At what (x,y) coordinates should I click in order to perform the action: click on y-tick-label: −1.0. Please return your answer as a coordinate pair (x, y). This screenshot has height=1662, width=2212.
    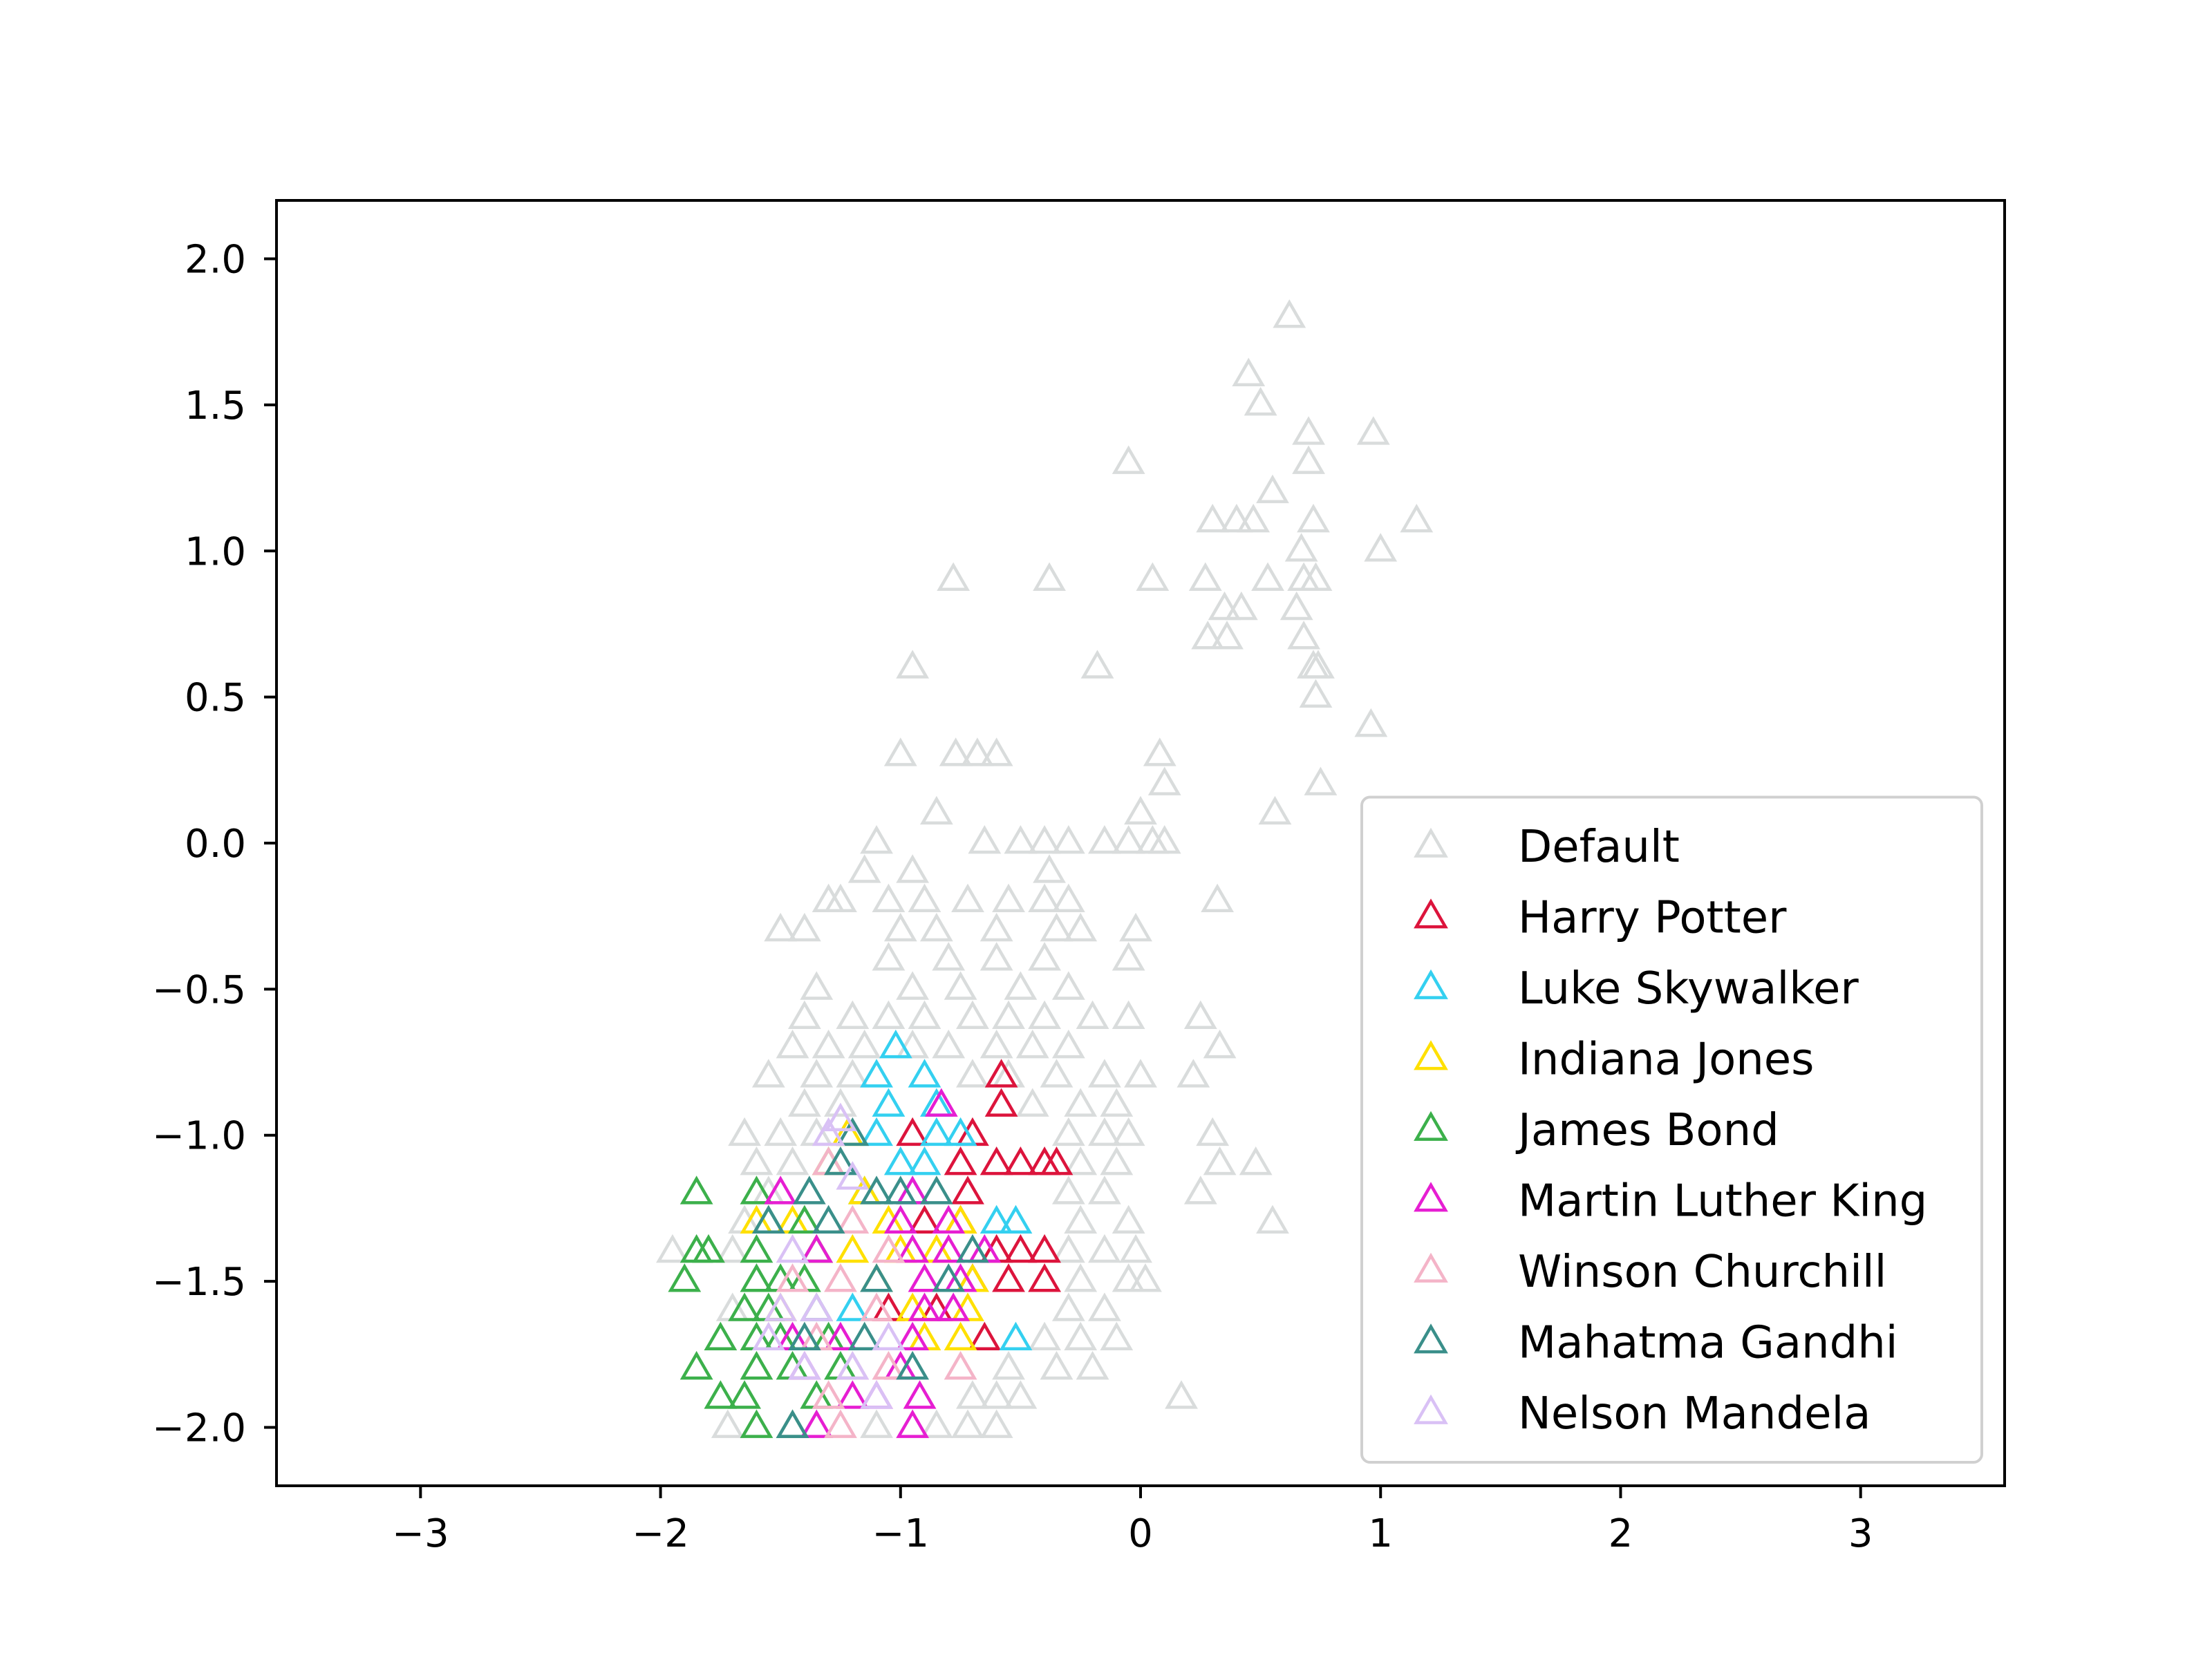
    Looking at the image, I should click on (199, 1136).